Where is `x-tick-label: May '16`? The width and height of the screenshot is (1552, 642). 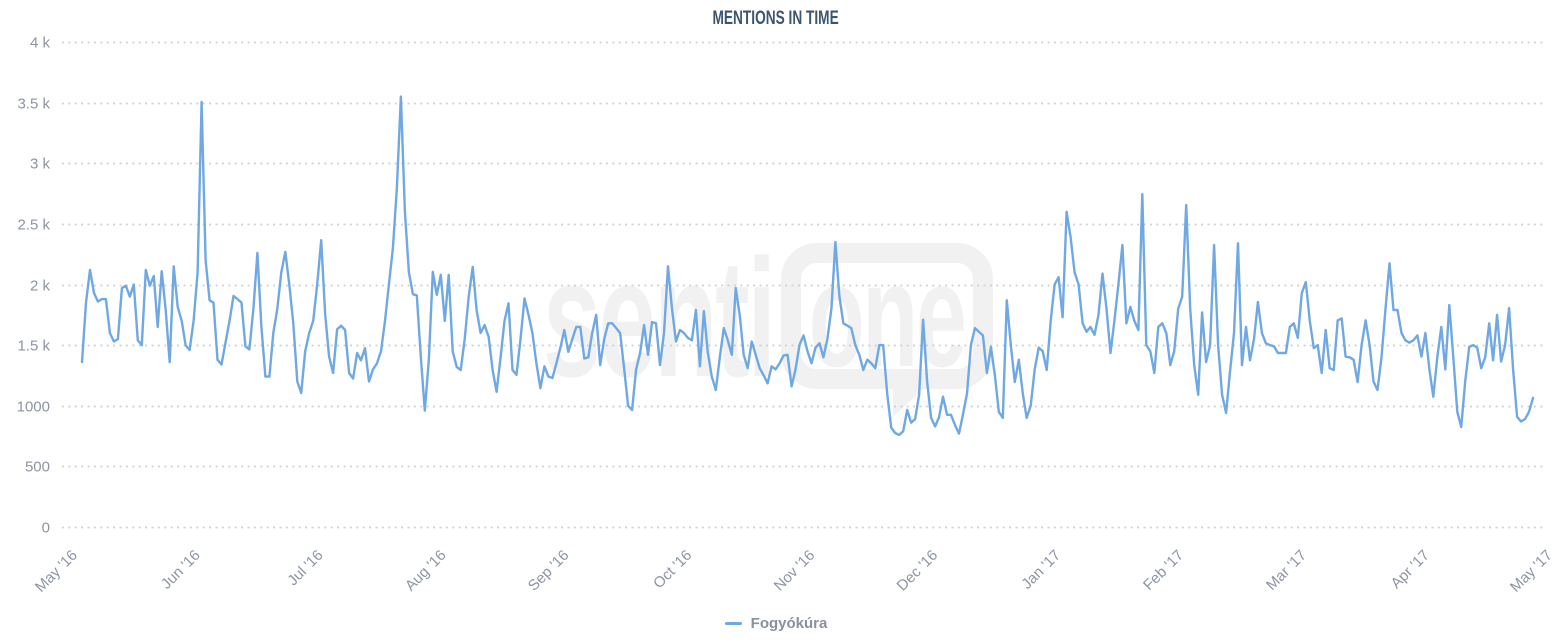 x-tick-label: May '16 is located at coordinates (56, 571).